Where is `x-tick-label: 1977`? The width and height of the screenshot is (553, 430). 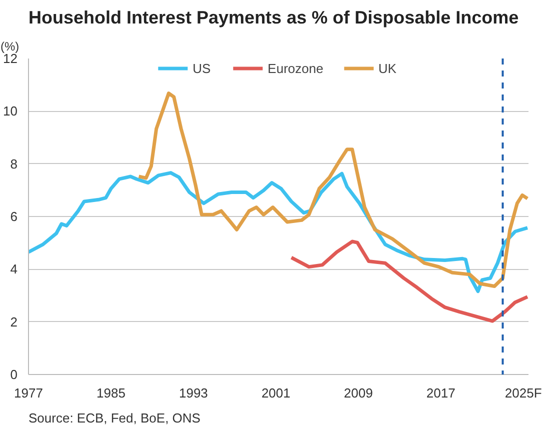
x-tick-label: 1977 is located at coordinates (28, 393).